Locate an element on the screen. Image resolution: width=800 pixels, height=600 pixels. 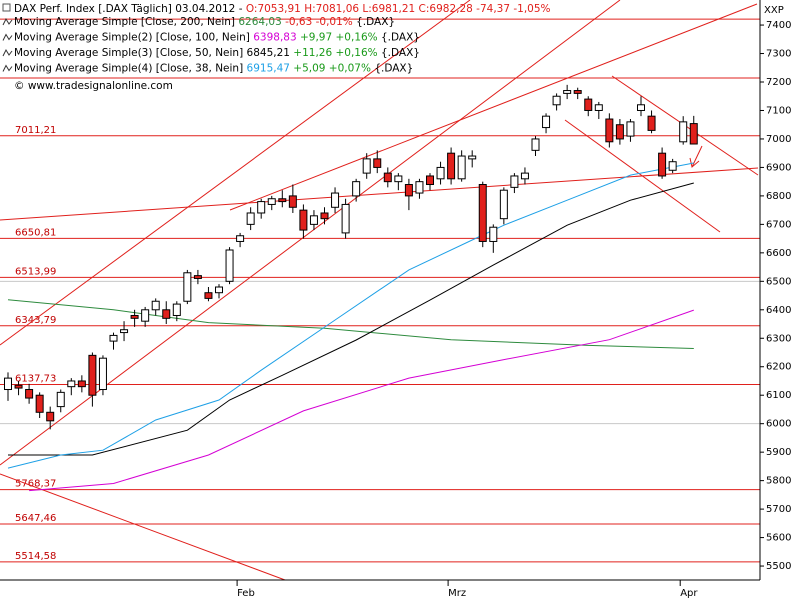
legend-change: +11,26 +0,16% is located at coordinates (335, 53).